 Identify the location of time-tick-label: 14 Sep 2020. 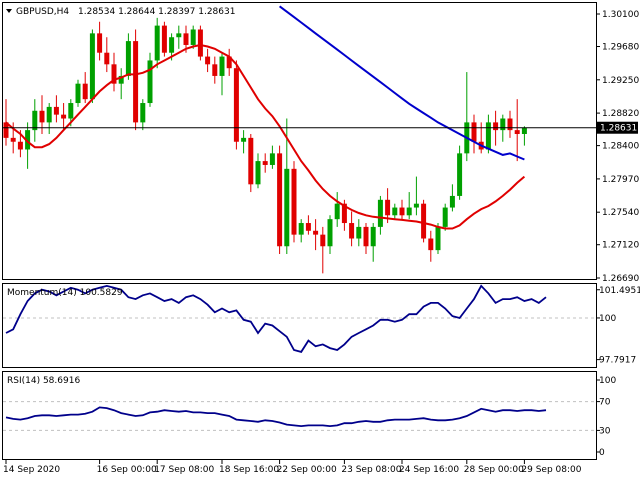
(31, 470).